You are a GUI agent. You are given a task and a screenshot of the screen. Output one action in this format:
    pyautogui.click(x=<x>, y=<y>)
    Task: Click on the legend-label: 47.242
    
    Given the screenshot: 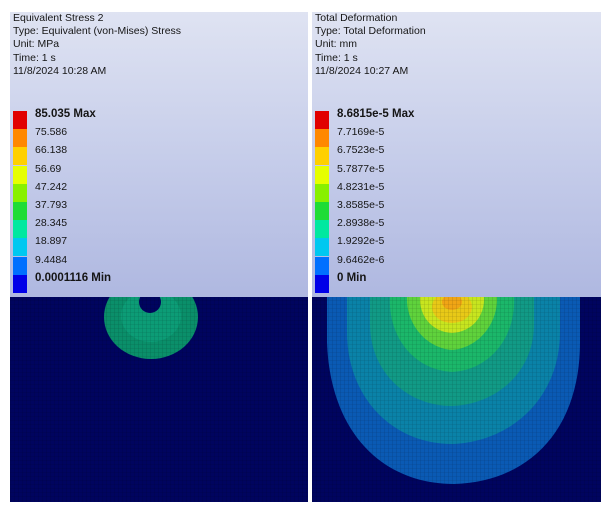 What is the action you would take?
    pyautogui.click(x=51, y=186)
    